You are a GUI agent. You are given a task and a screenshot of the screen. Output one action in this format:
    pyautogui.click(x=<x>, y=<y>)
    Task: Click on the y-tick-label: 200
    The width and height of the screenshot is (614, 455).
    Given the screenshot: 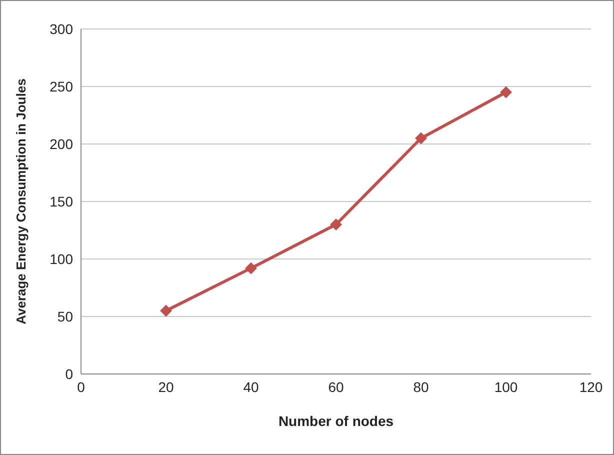 What is the action you would take?
    pyautogui.click(x=62, y=144)
    